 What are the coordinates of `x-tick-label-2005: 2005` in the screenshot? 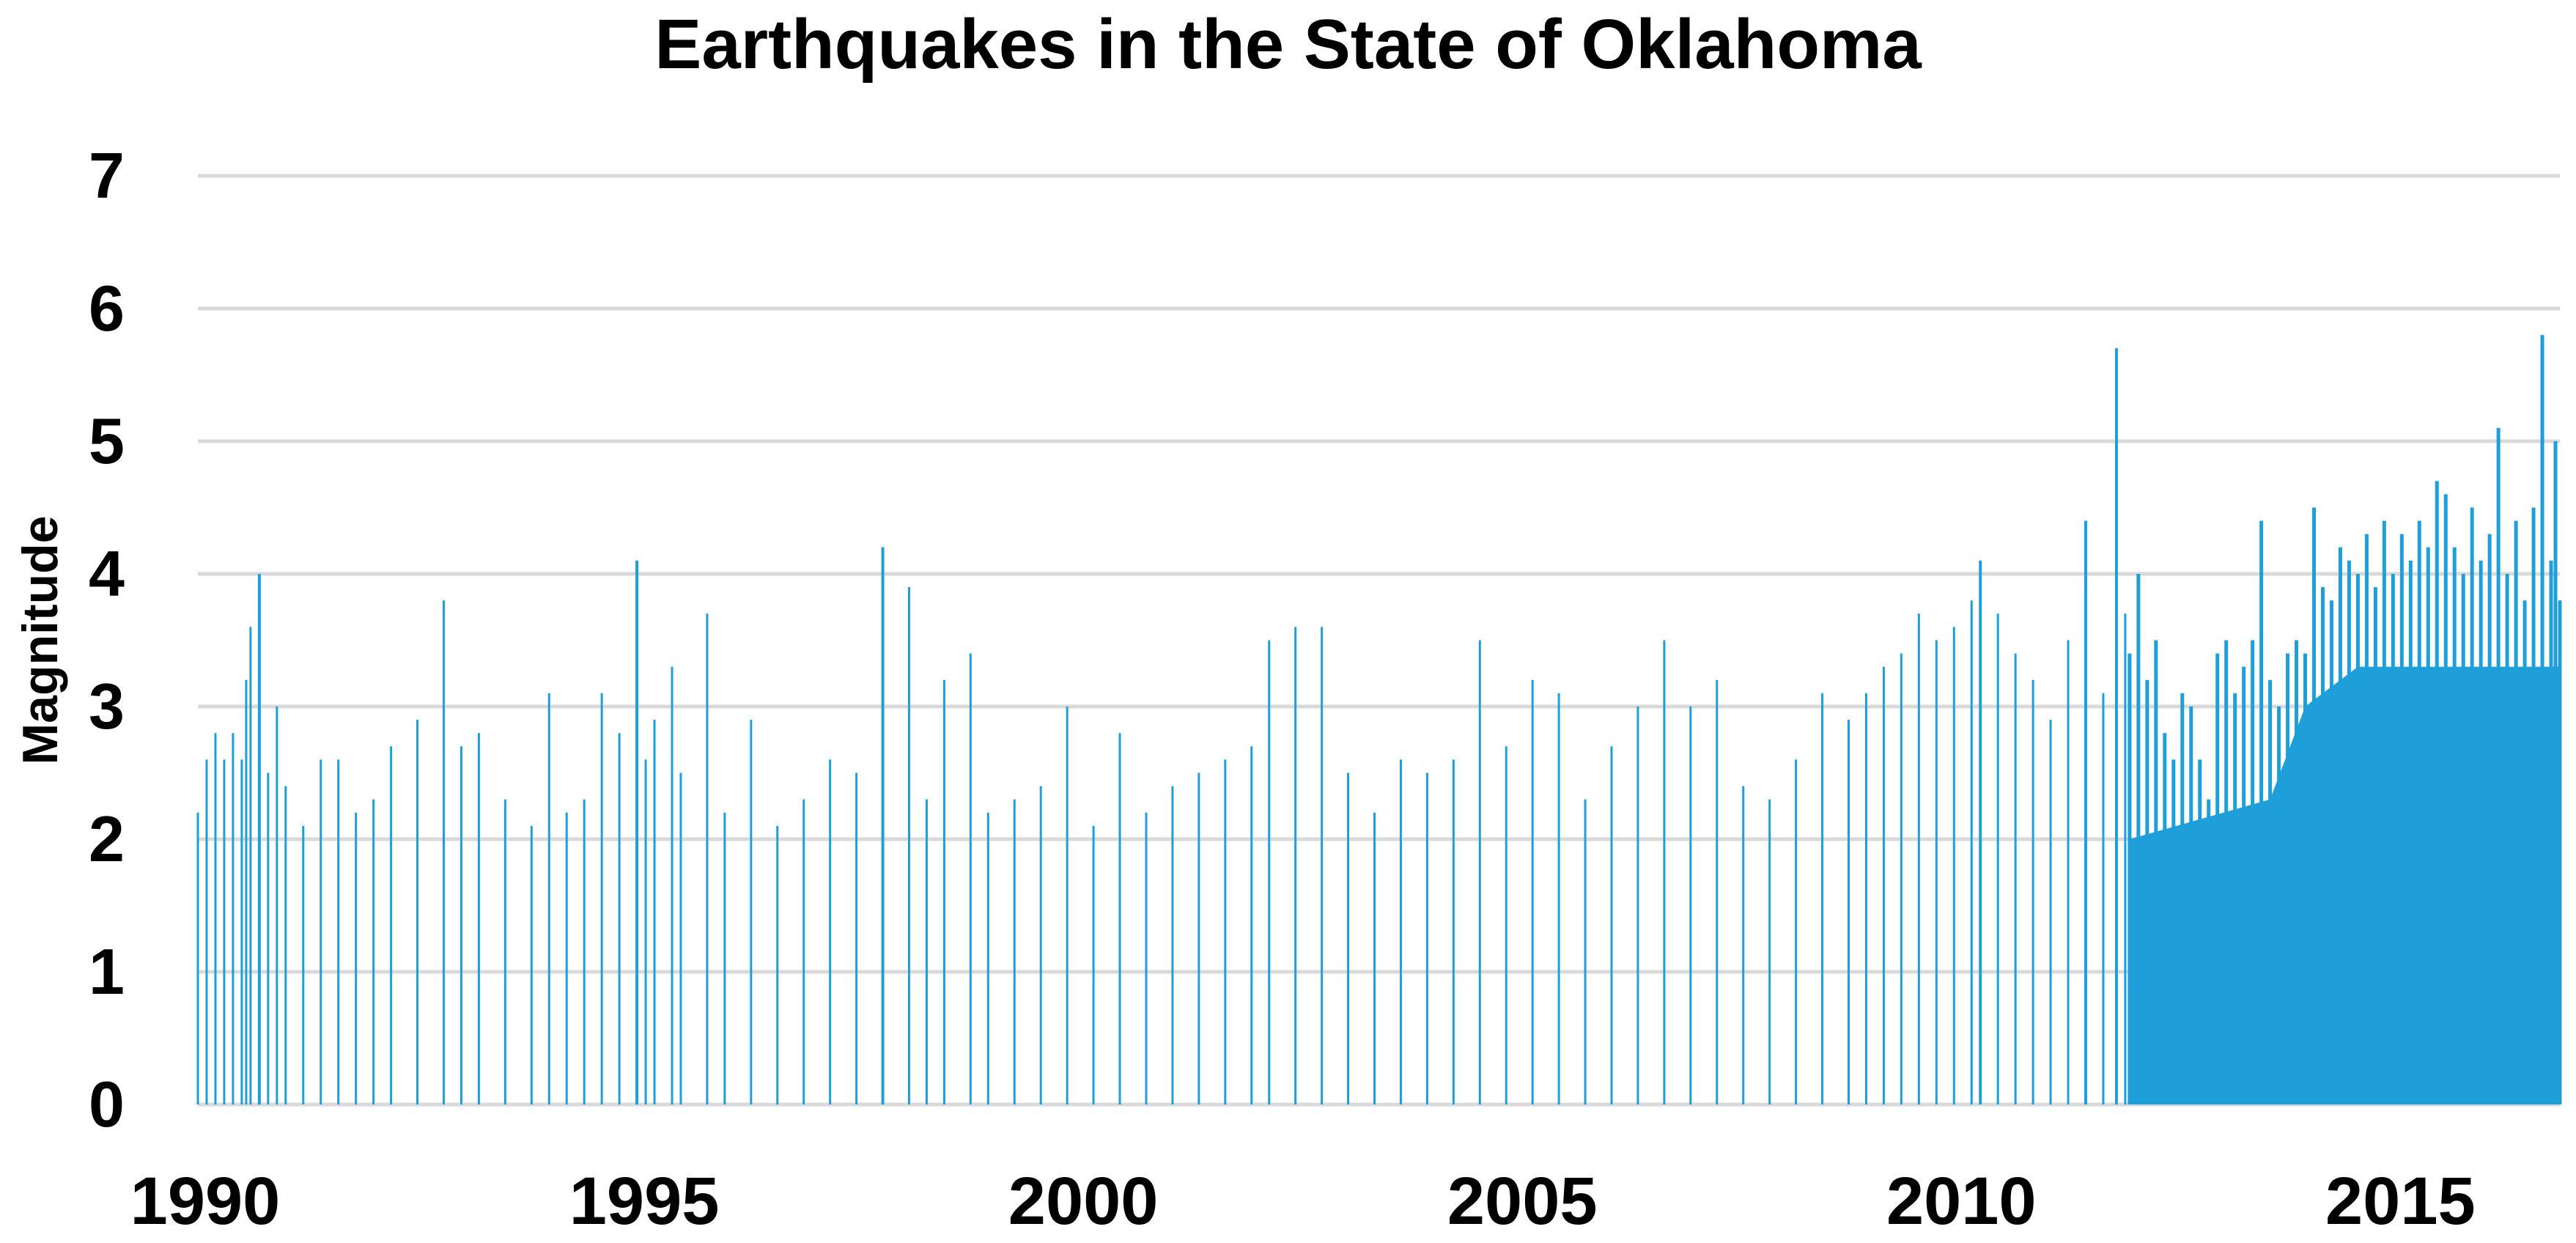 It's located at (1522, 1201).